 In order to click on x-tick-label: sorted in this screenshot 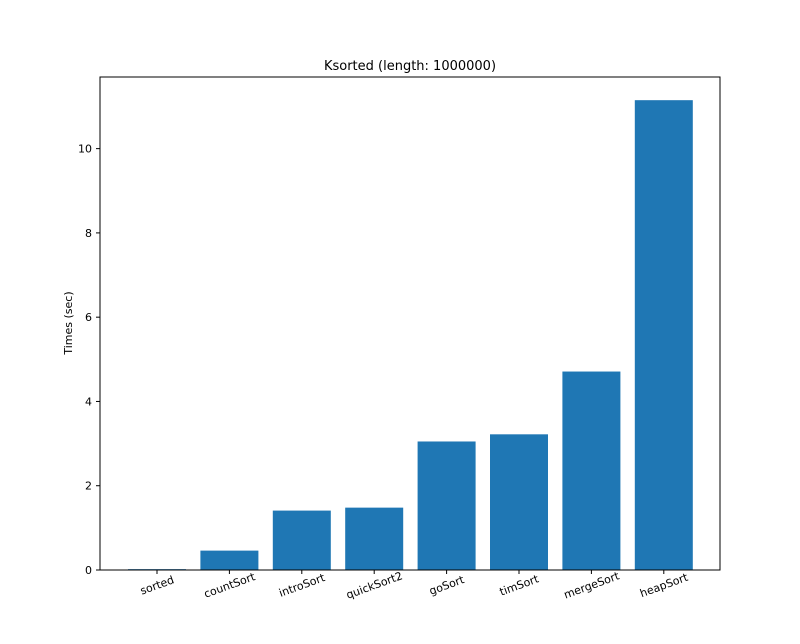, I will do `click(156, 585)`.